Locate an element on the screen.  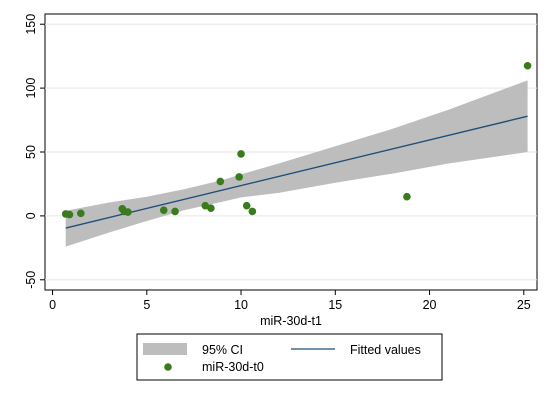
legend-box is located at coordinates (289, 357).